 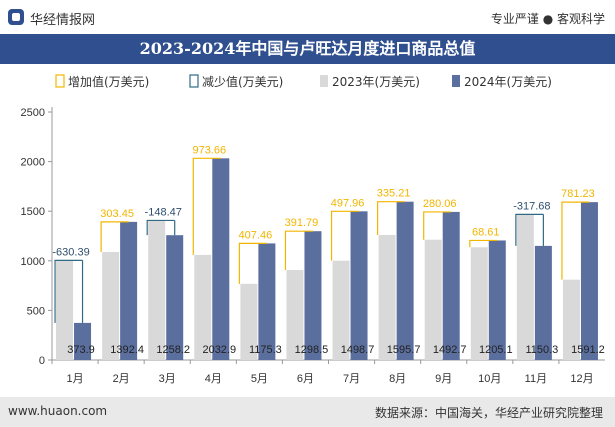 I want to click on bar-value-label: 1498.7, so click(x=358, y=350).